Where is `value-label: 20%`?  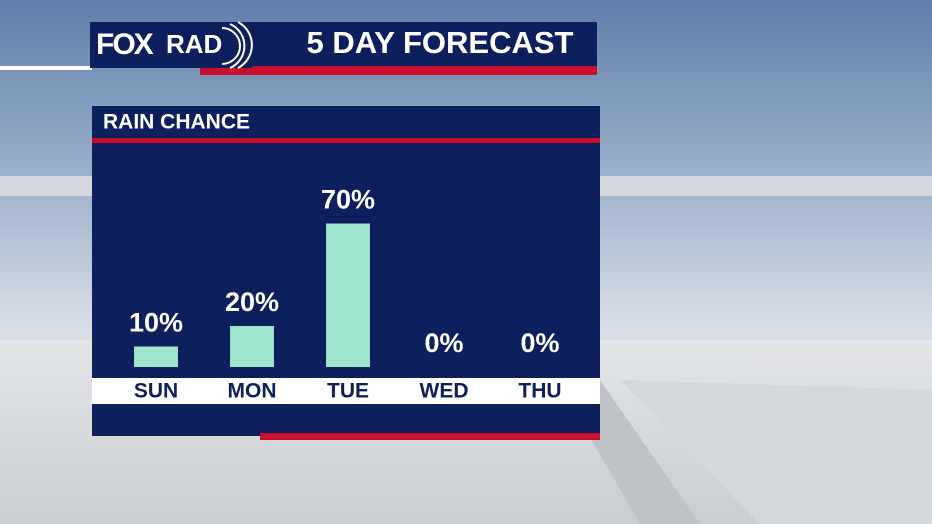
value-label: 20% is located at coordinates (252, 302).